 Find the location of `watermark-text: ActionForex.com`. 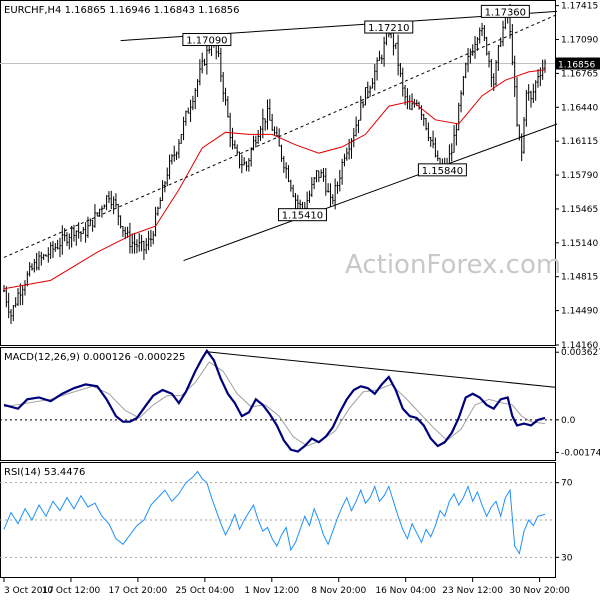

watermark-text: ActionForex.com is located at coordinates (453, 265).